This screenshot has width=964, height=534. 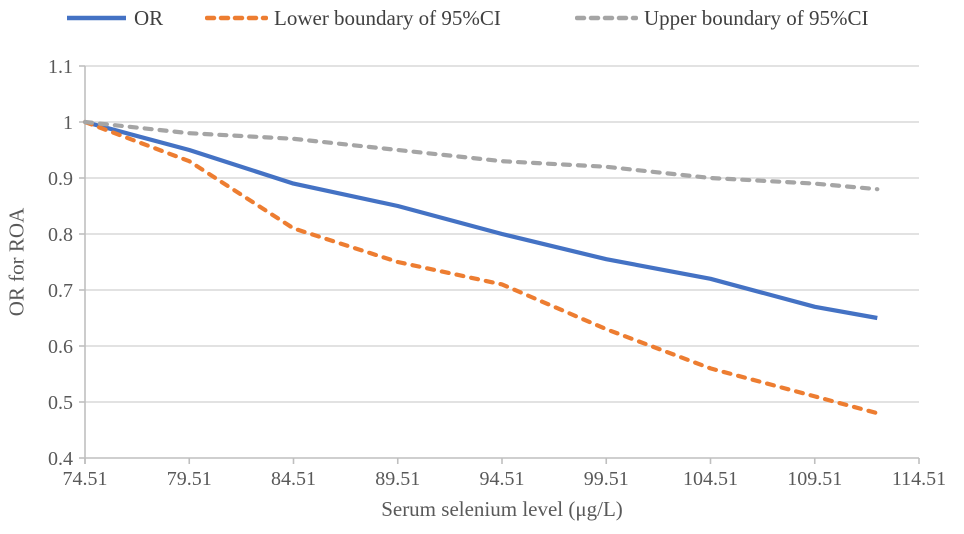 I want to click on x-axis-title: Serum selenium level (μg/L), so click(x=502, y=509).